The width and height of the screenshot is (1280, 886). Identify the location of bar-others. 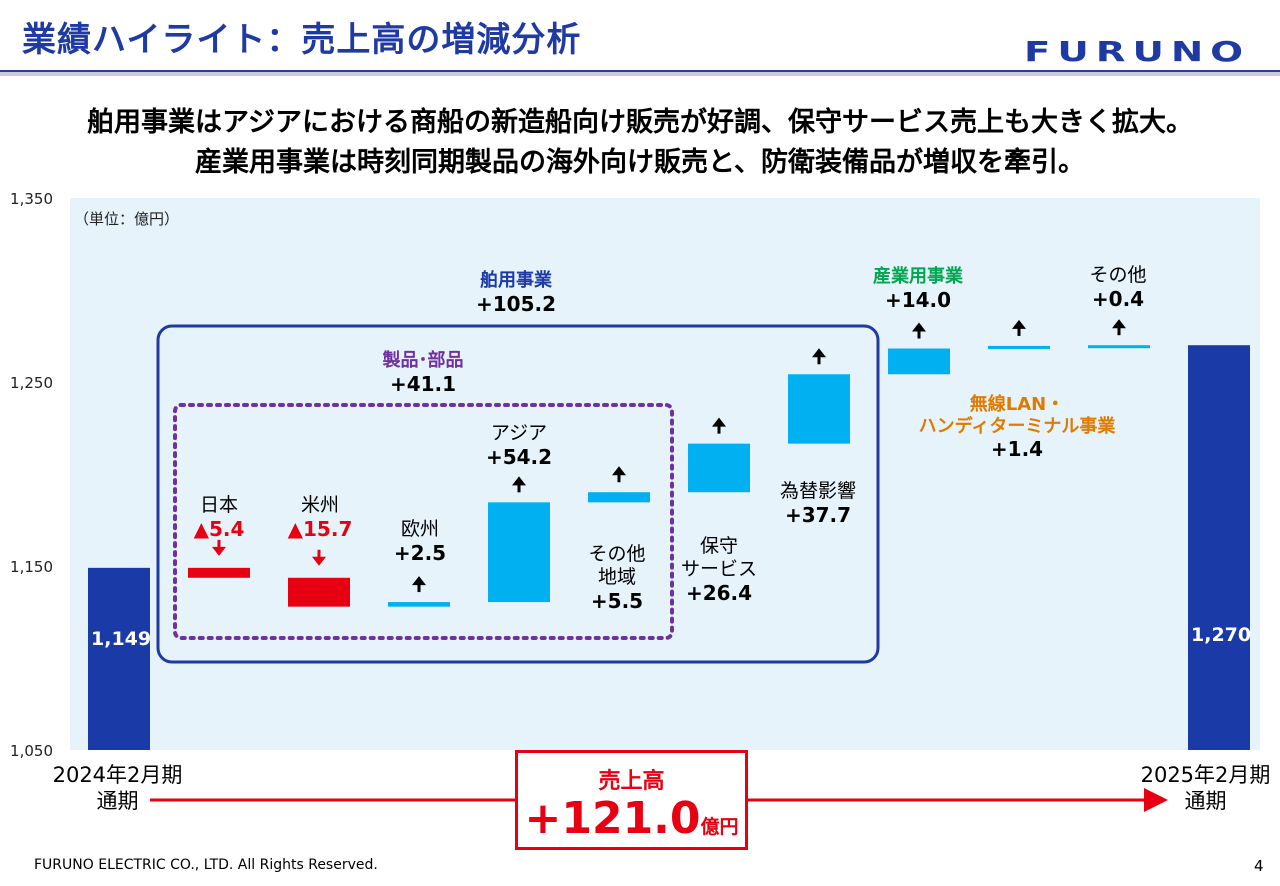
(1119, 347).